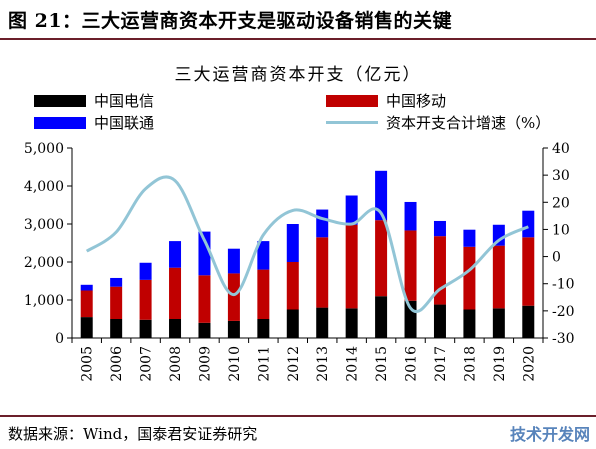 The image size is (596, 449). What do you see at coordinates (381, 317) in the screenshot?
I see `bar-telecom-2015` at bounding box center [381, 317].